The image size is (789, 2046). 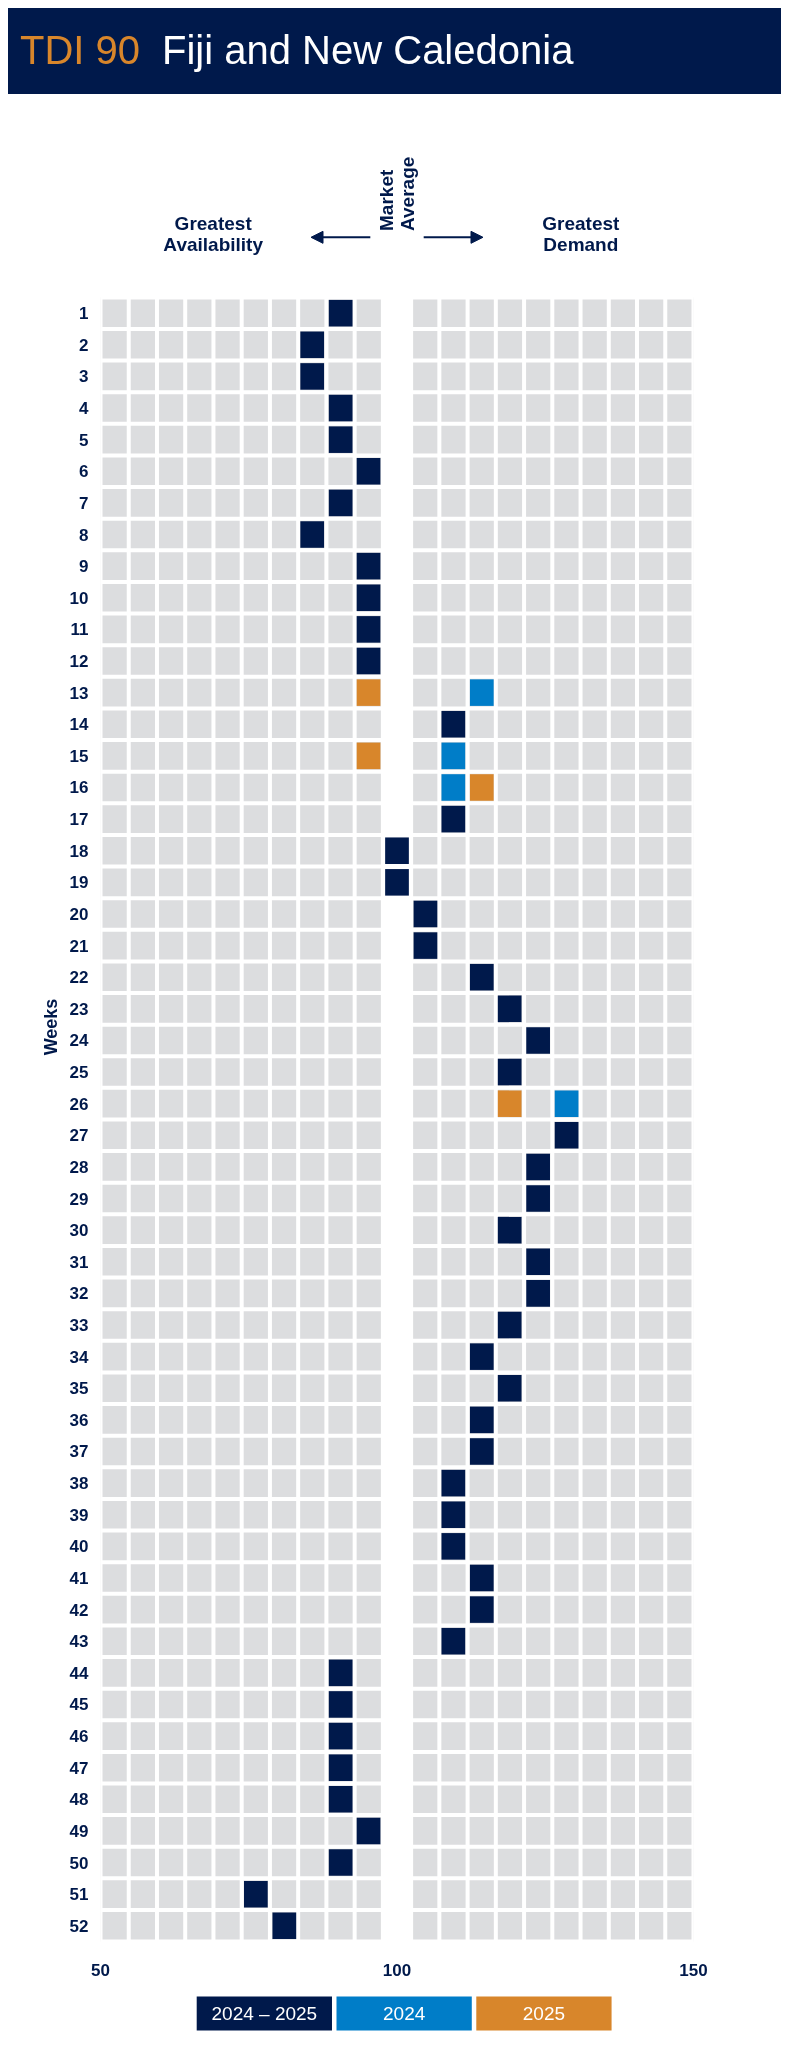 I want to click on y-tick-label: 34, so click(x=79, y=1357).